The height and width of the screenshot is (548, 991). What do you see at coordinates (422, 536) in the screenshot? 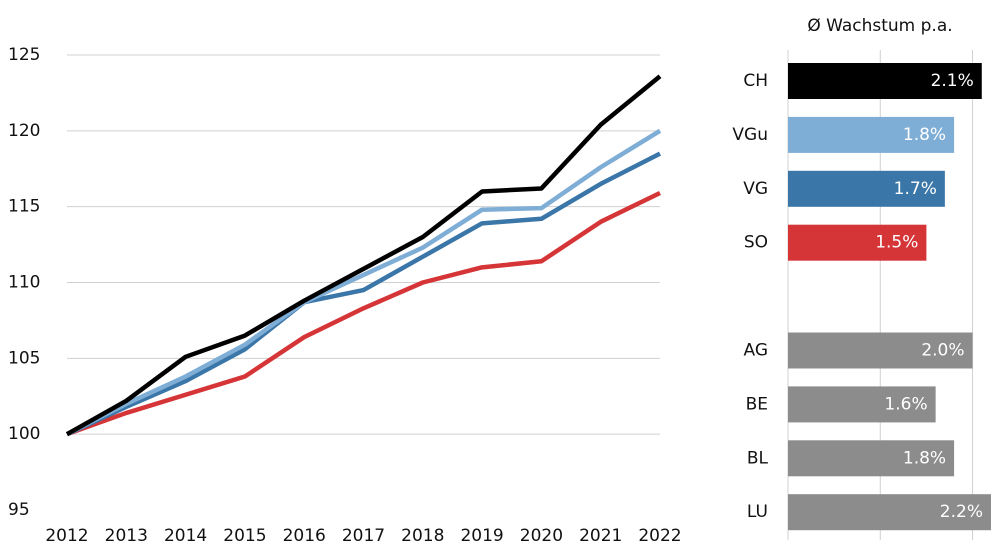
I see `x-tick-label: 2018` at bounding box center [422, 536].